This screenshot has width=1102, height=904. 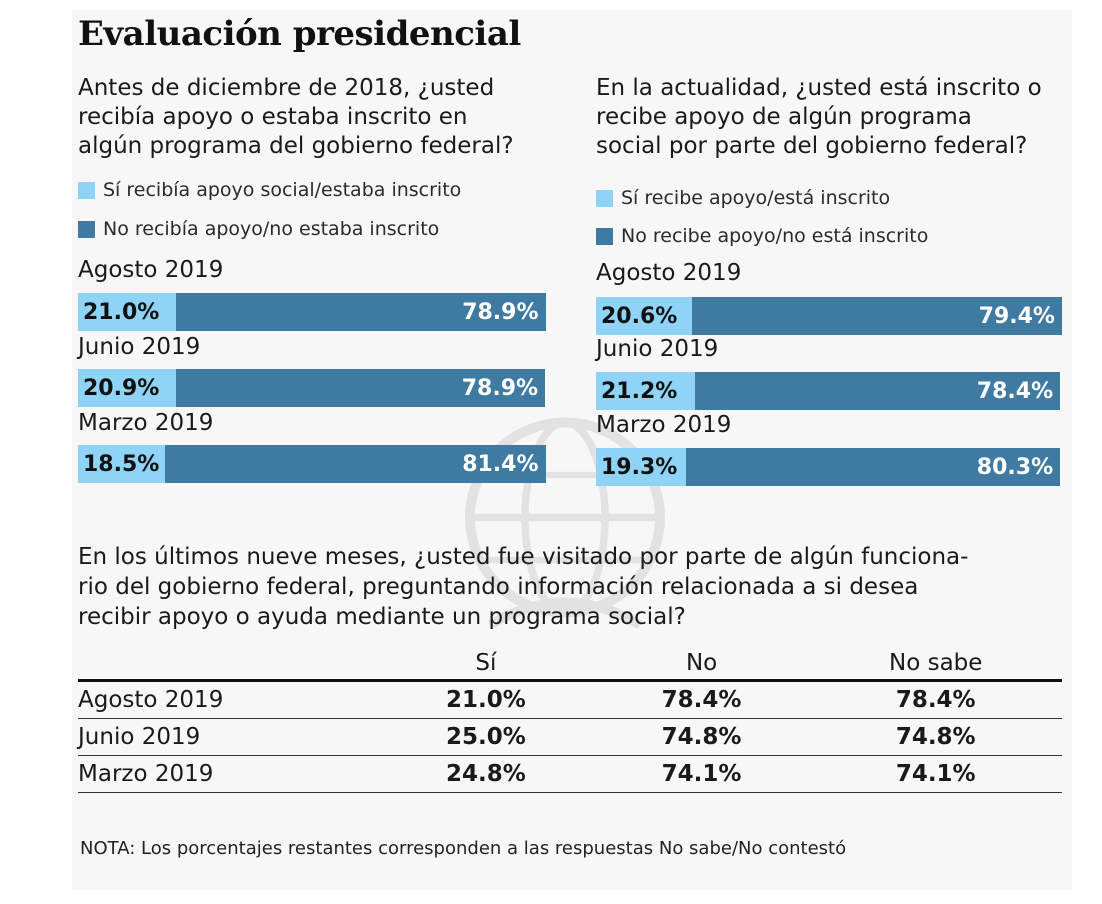 I want to click on question-line: recibe apoyo de algún programa, so click(x=784, y=117).